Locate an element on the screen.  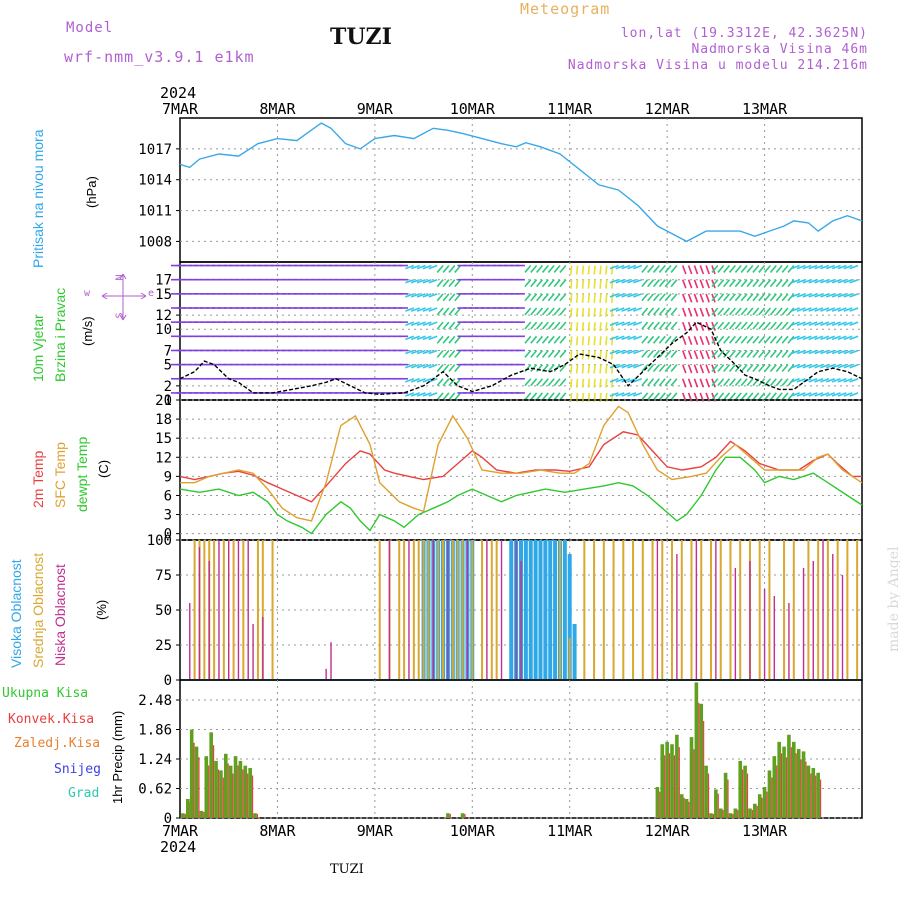
date-label-bottom: 8MAR is located at coordinates (277, 831).